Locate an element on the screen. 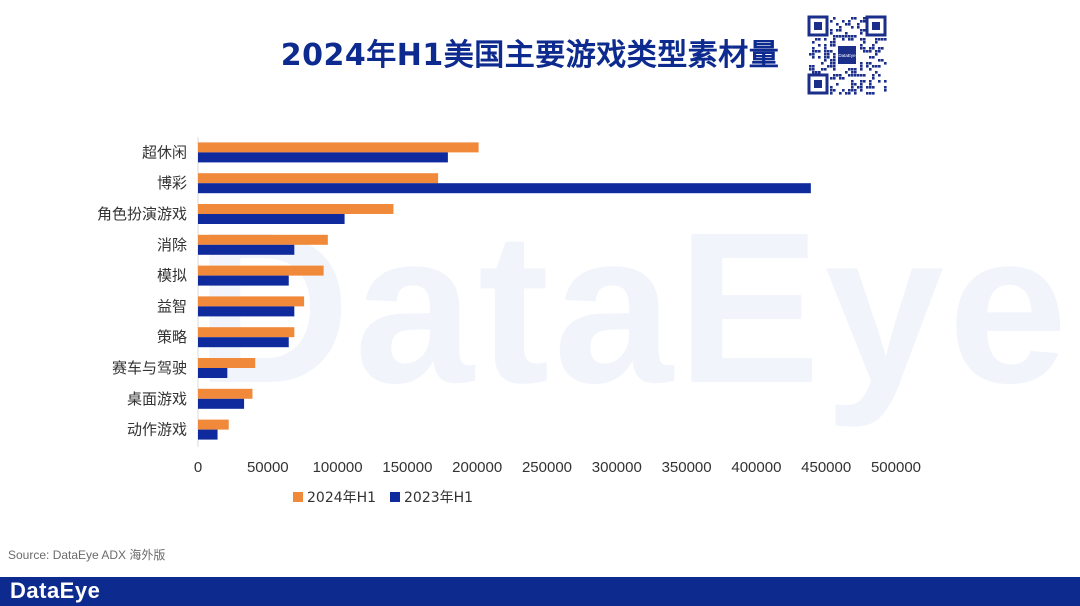  page-title: 2024年H1美国主要游戏类型素材量 is located at coordinates (530, 55).